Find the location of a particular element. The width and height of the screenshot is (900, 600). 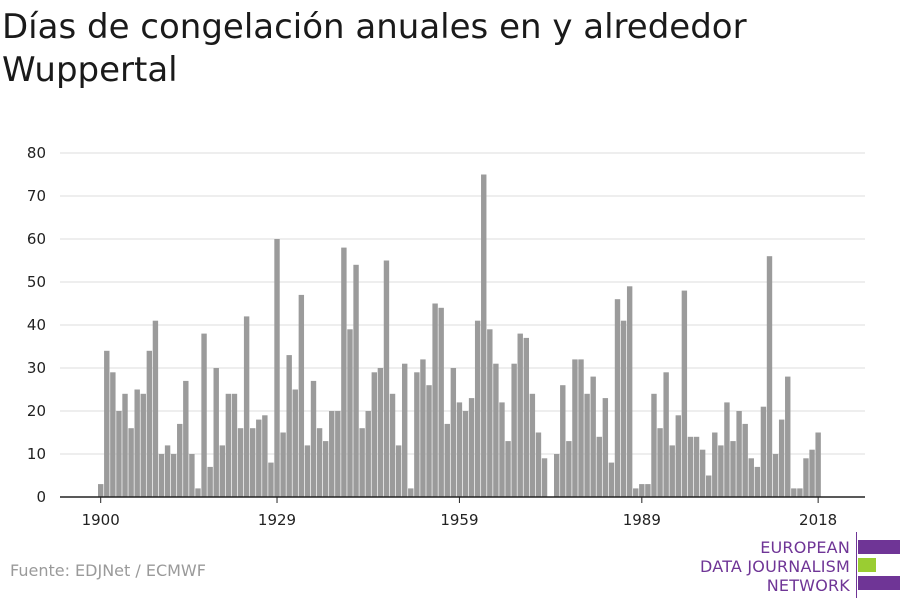

bar-1983 is located at coordinates (605, 447).